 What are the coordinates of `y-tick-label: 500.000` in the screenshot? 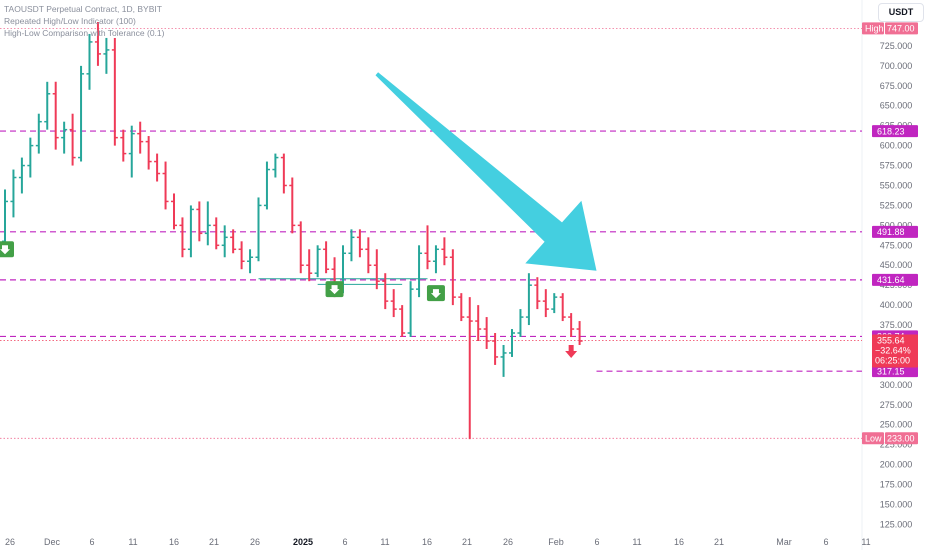 It's located at (896, 225).